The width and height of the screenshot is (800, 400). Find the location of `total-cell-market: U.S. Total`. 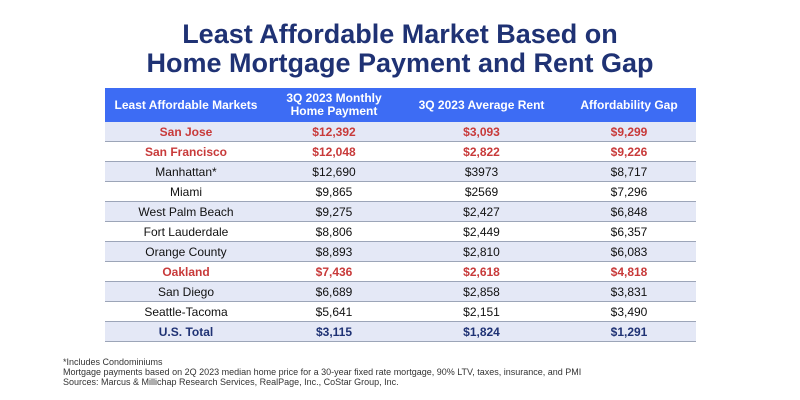

total-cell-market: U.S. Total is located at coordinates (186, 331).